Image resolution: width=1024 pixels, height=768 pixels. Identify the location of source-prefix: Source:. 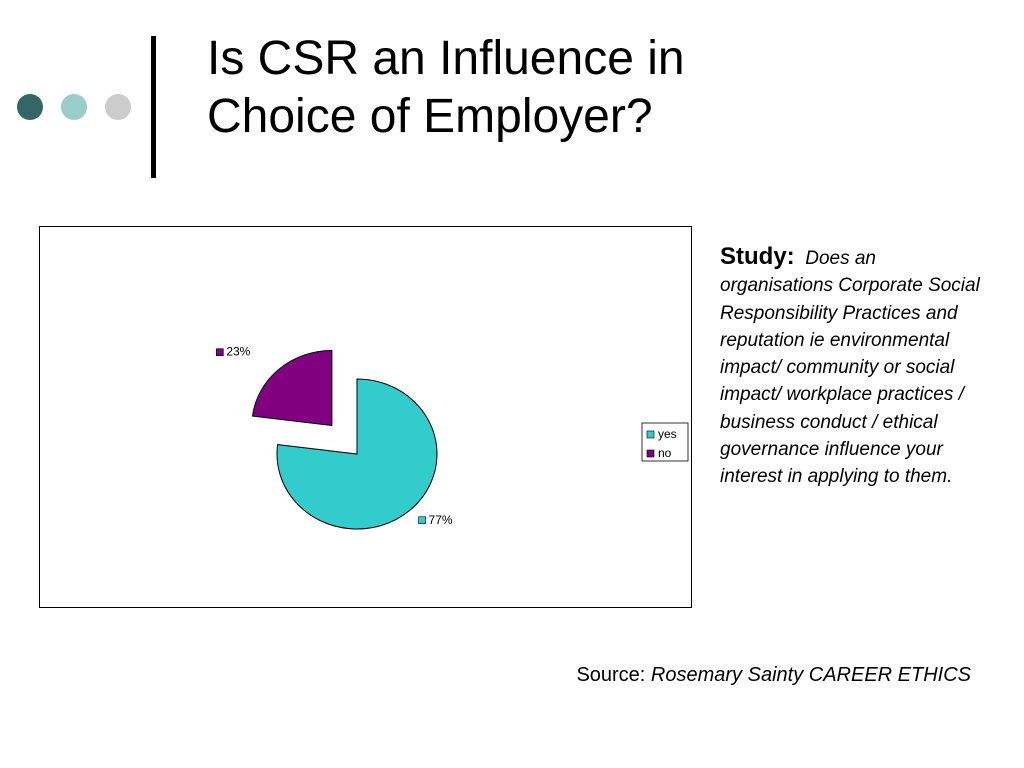
(613, 675).